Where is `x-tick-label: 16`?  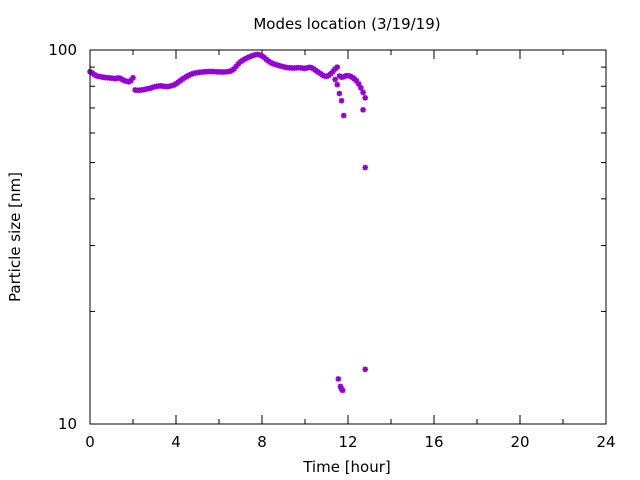 x-tick-label: 16 is located at coordinates (433, 442).